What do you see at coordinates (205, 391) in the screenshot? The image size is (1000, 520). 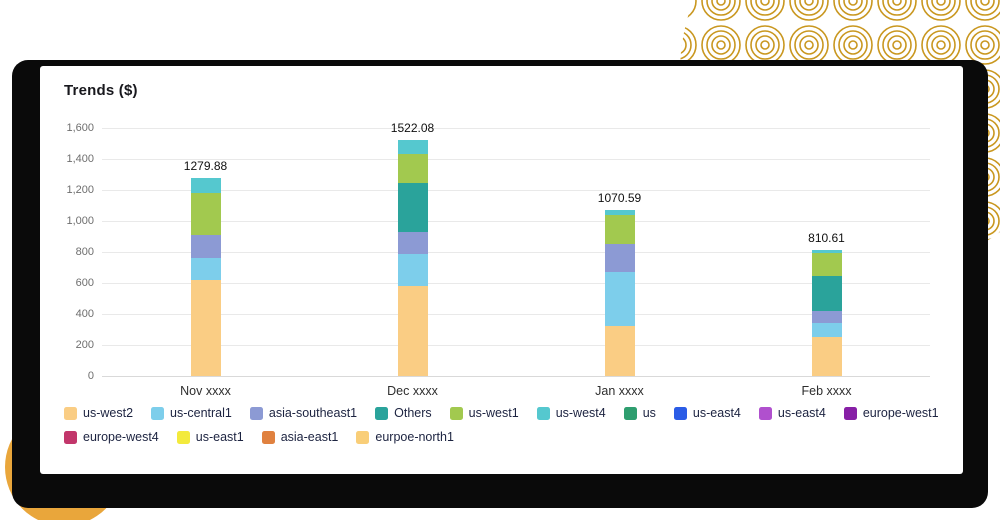 I see `x-axis-label: Nov xxxx` at bounding box center [205, 391].